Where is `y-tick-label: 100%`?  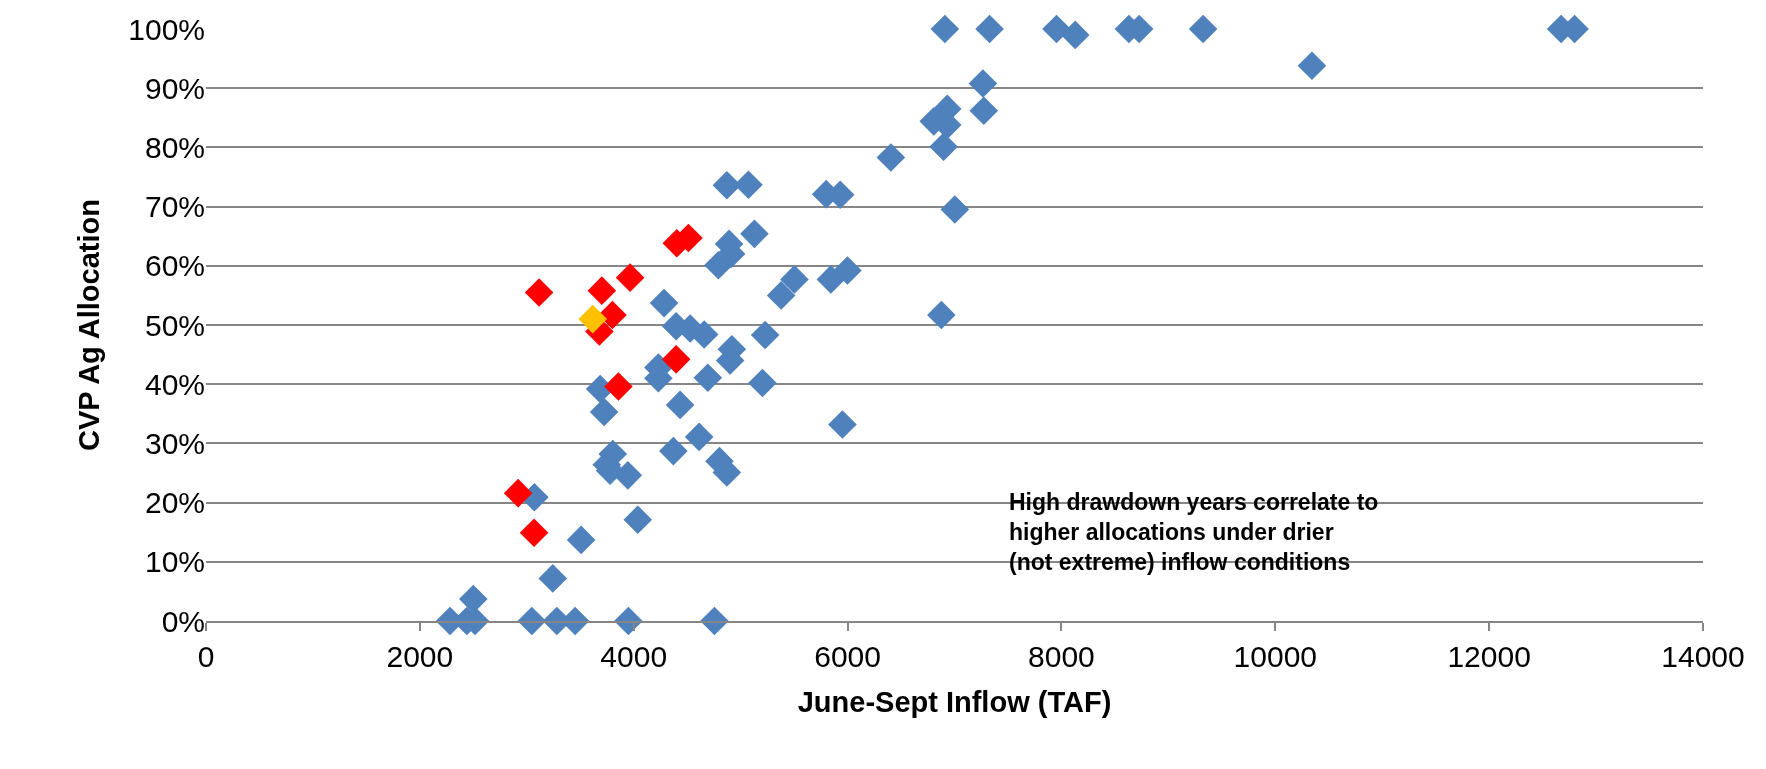
y-tick-label: 100% is located at coordinates (166, 29).